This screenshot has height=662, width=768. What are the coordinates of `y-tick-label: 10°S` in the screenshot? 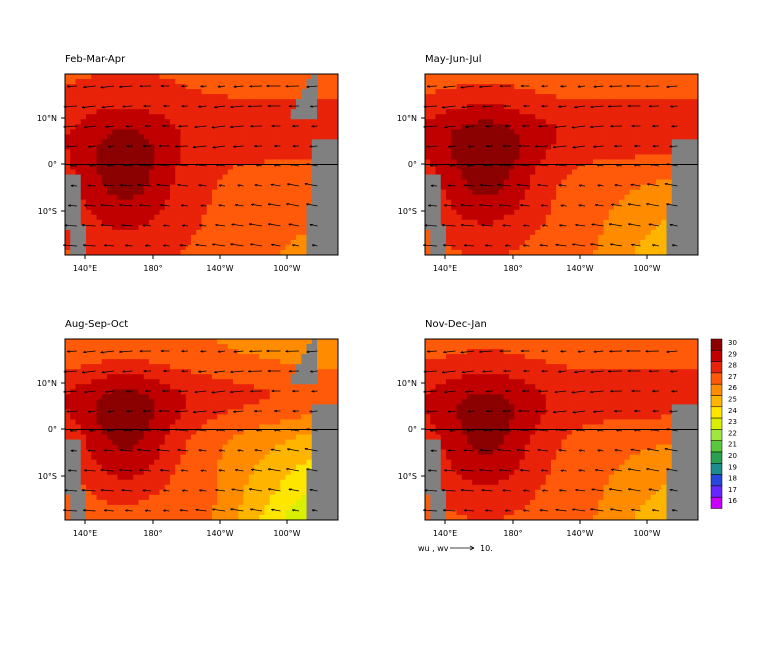 It's located at (407, 211).